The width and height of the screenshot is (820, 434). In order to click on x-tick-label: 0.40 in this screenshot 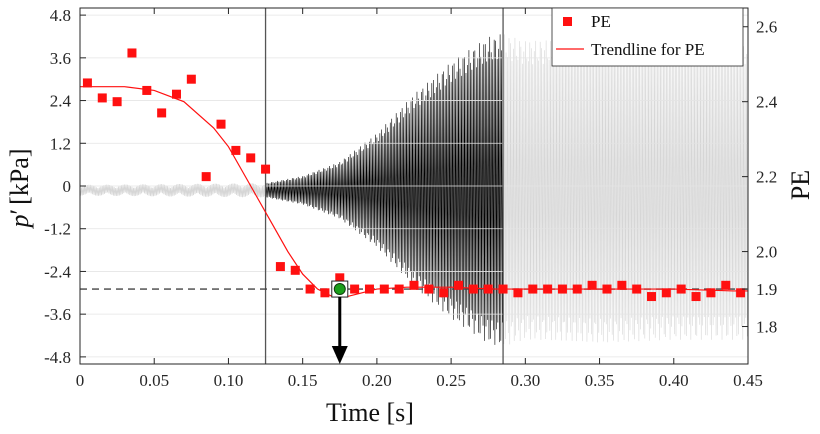, I will do `click(674, 380)`.